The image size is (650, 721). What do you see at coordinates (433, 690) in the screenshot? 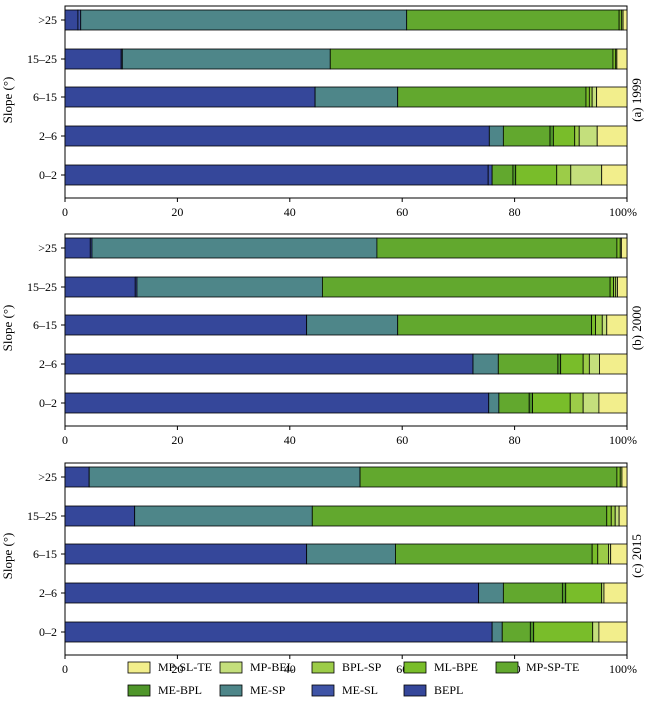
I see `legend-item-bepl: BEPL` at bounding box center [433, 690].